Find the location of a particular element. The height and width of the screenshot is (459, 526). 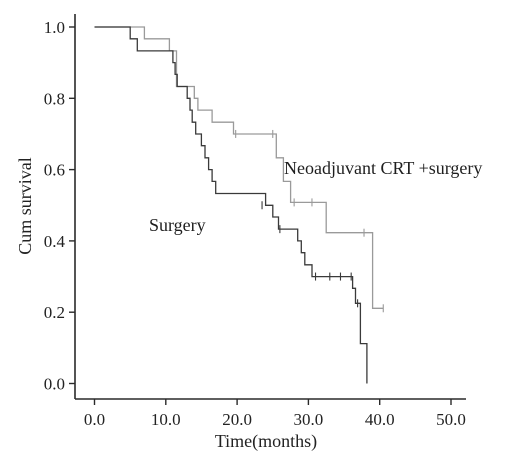

y-tick-label: 0.2 is located at coordinates (54, 312).